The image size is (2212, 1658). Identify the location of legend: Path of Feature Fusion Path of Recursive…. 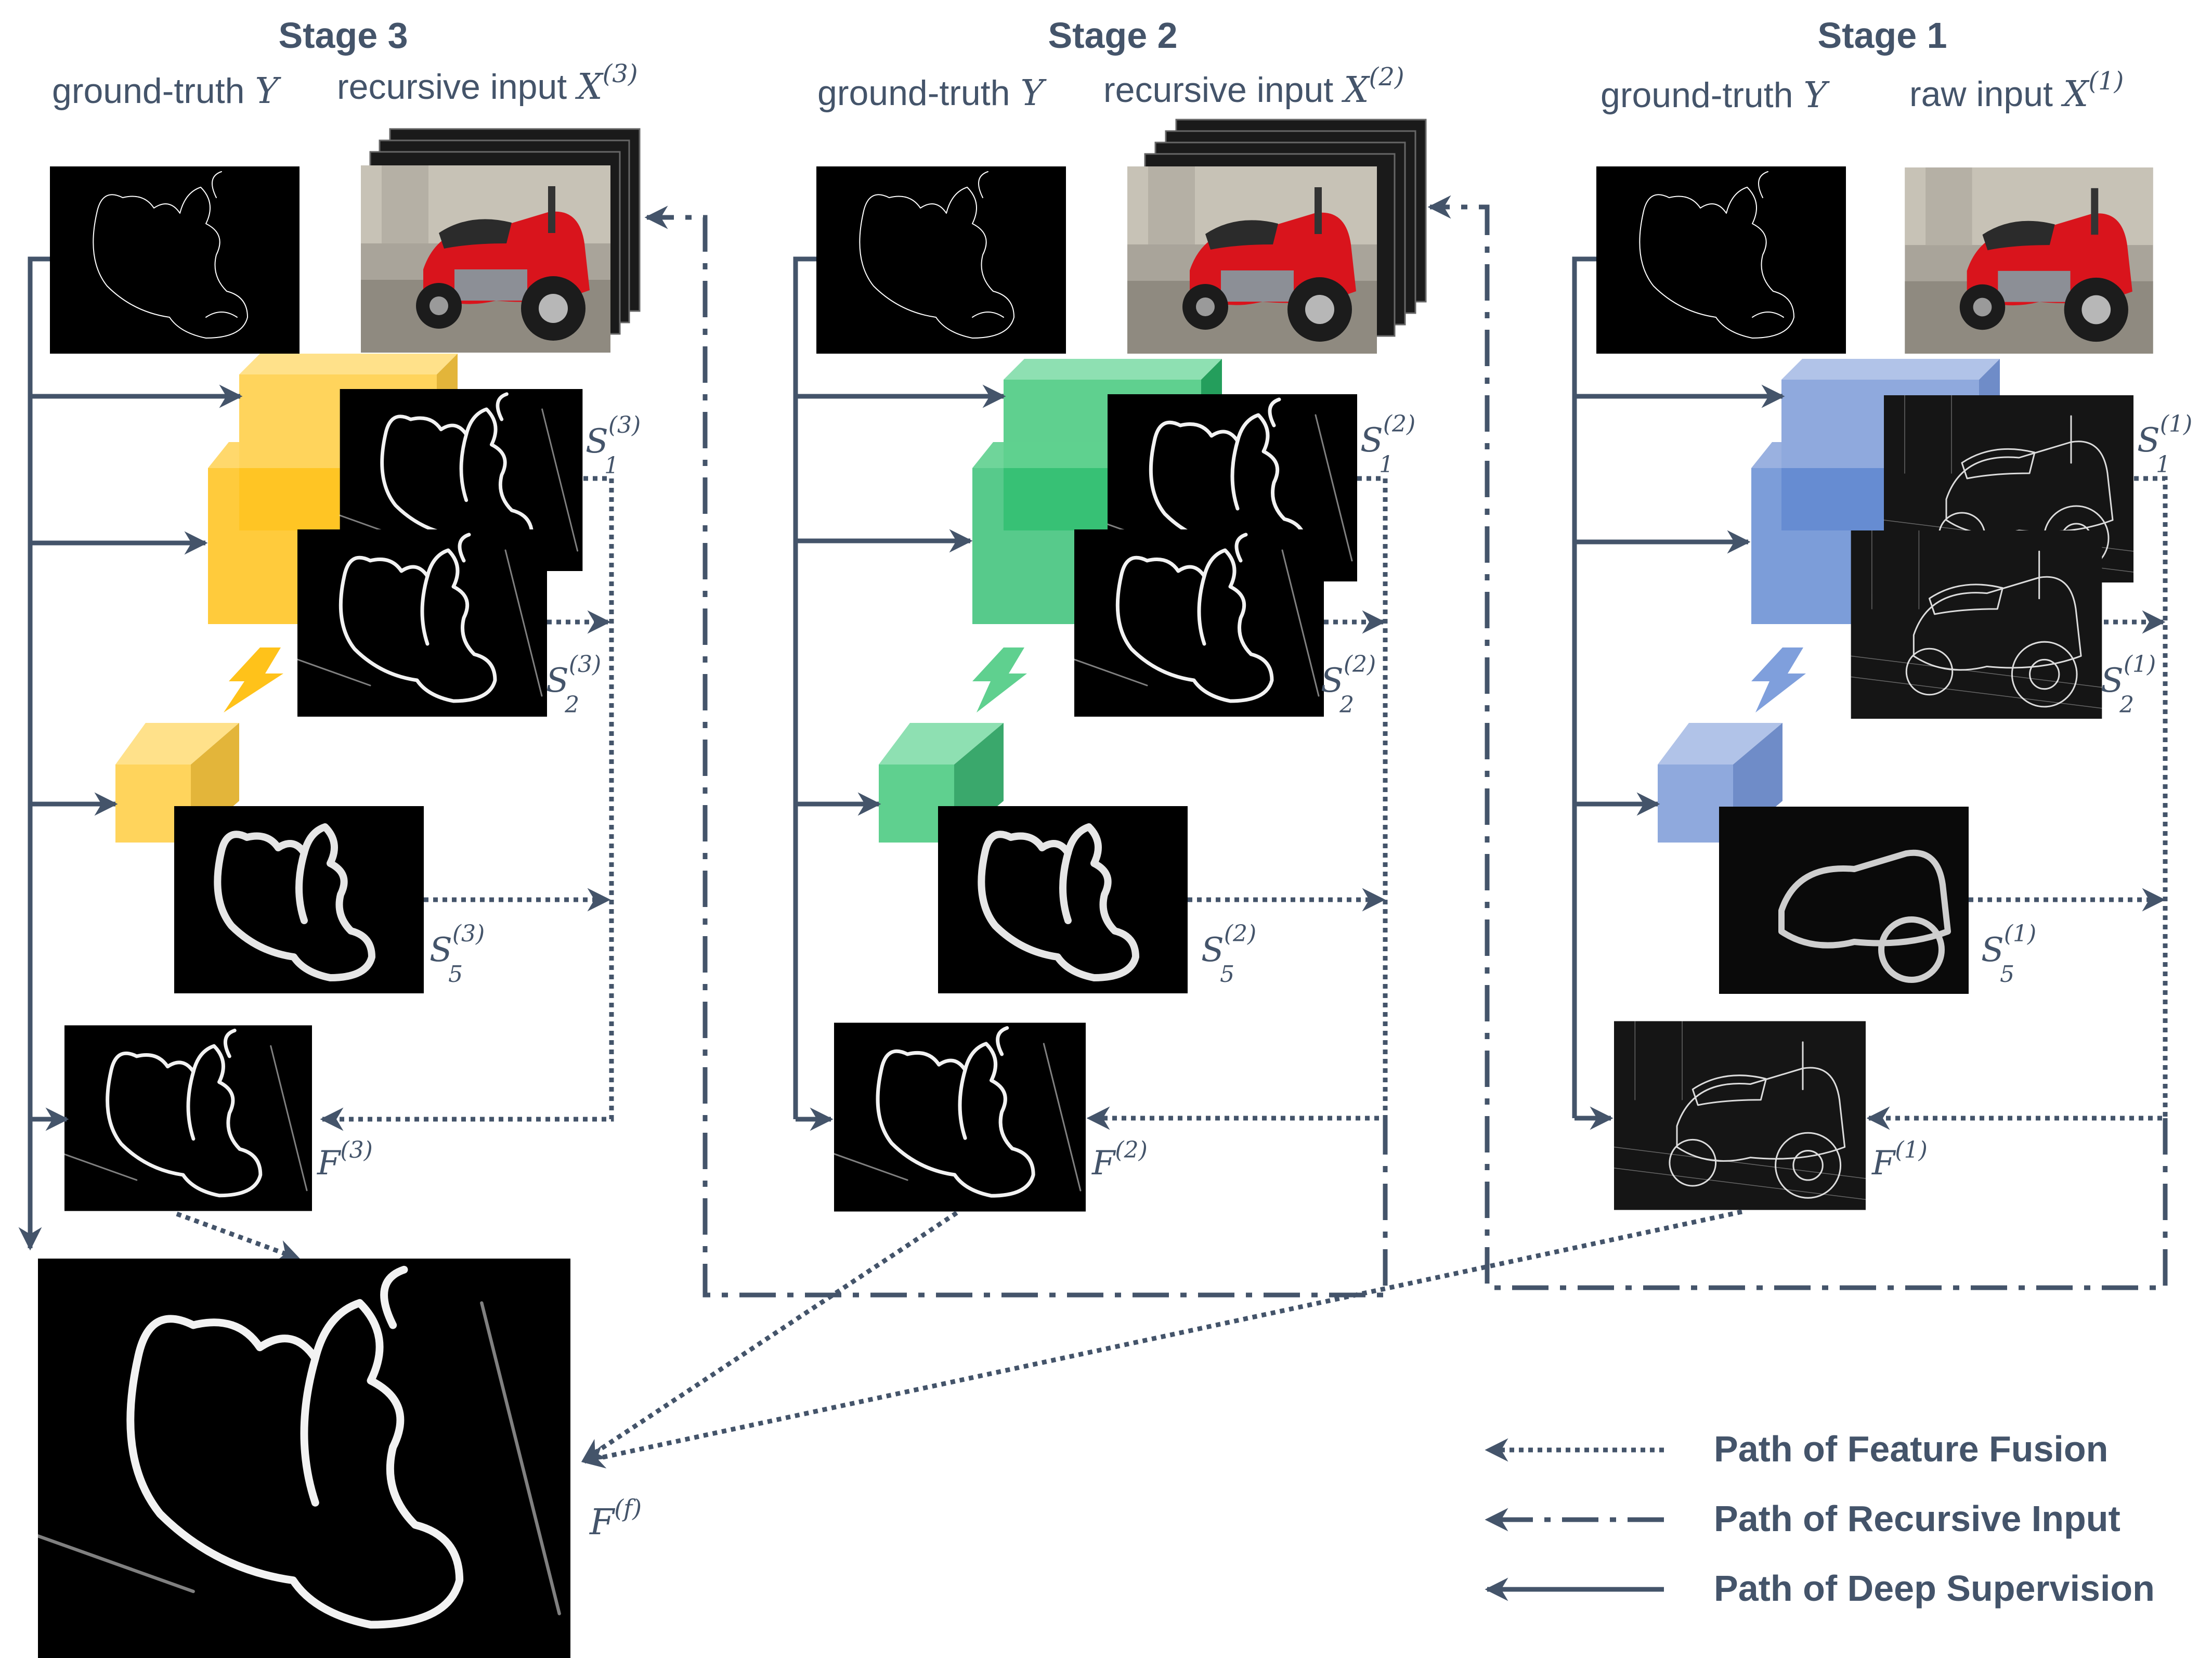
(1820, 1519).